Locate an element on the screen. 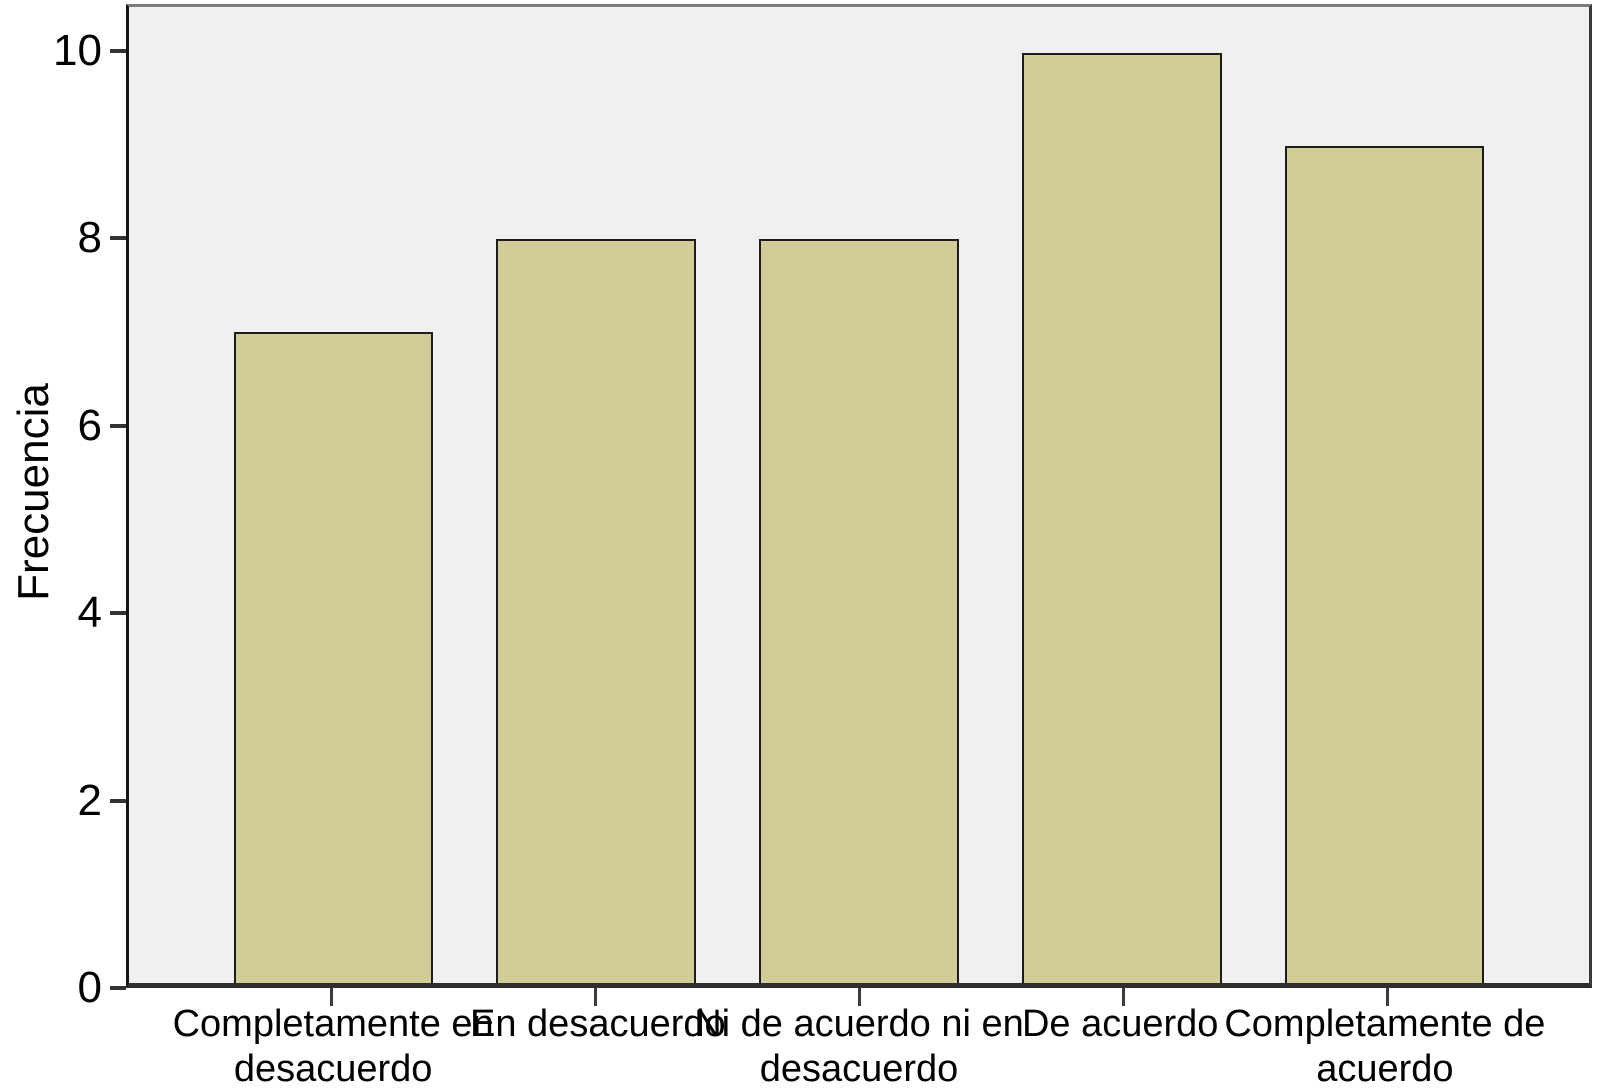 Image resolution: width=1598 pixels, height=1088 pixels. x-axis-ticks is located at coordinates (859, 997).